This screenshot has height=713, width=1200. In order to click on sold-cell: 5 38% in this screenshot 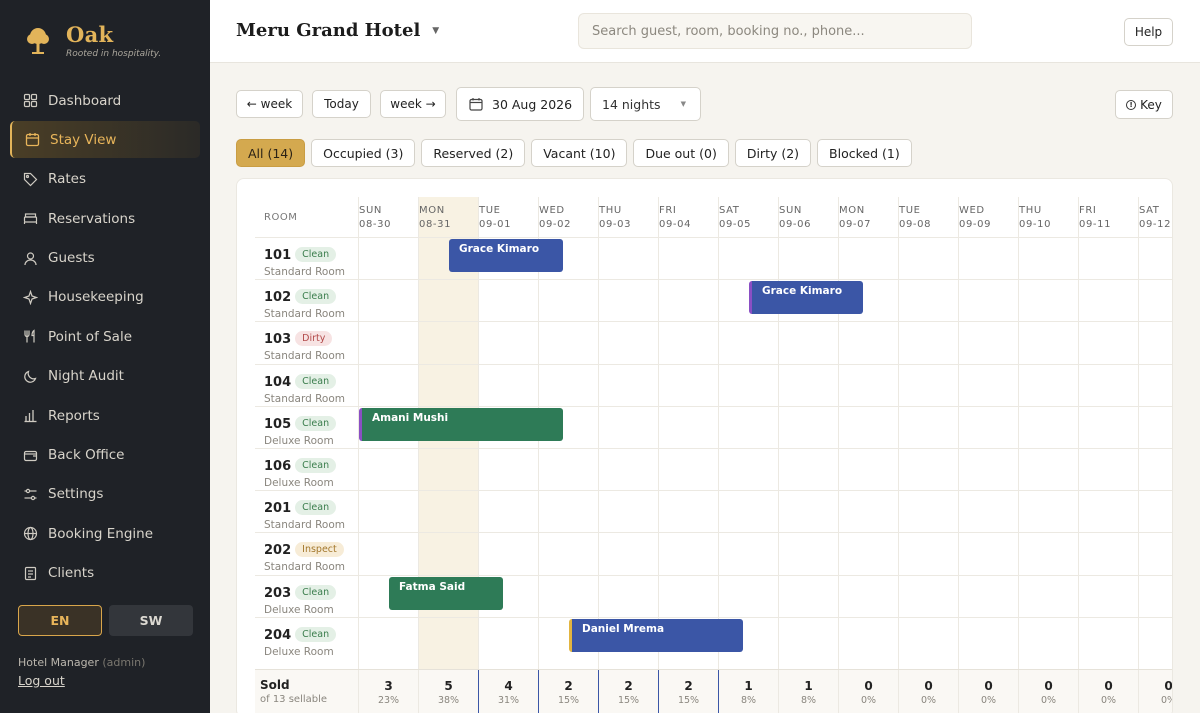, I will do `click(448, 691)`.